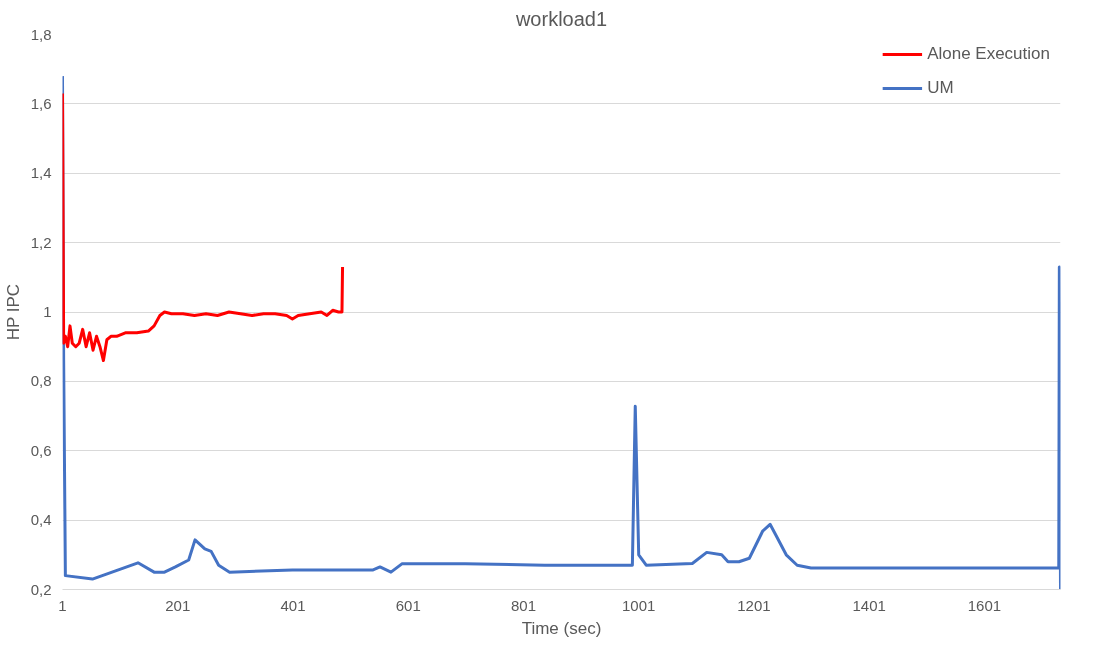  I want to click on y-tick-label: 0,2, so click(41, 589).